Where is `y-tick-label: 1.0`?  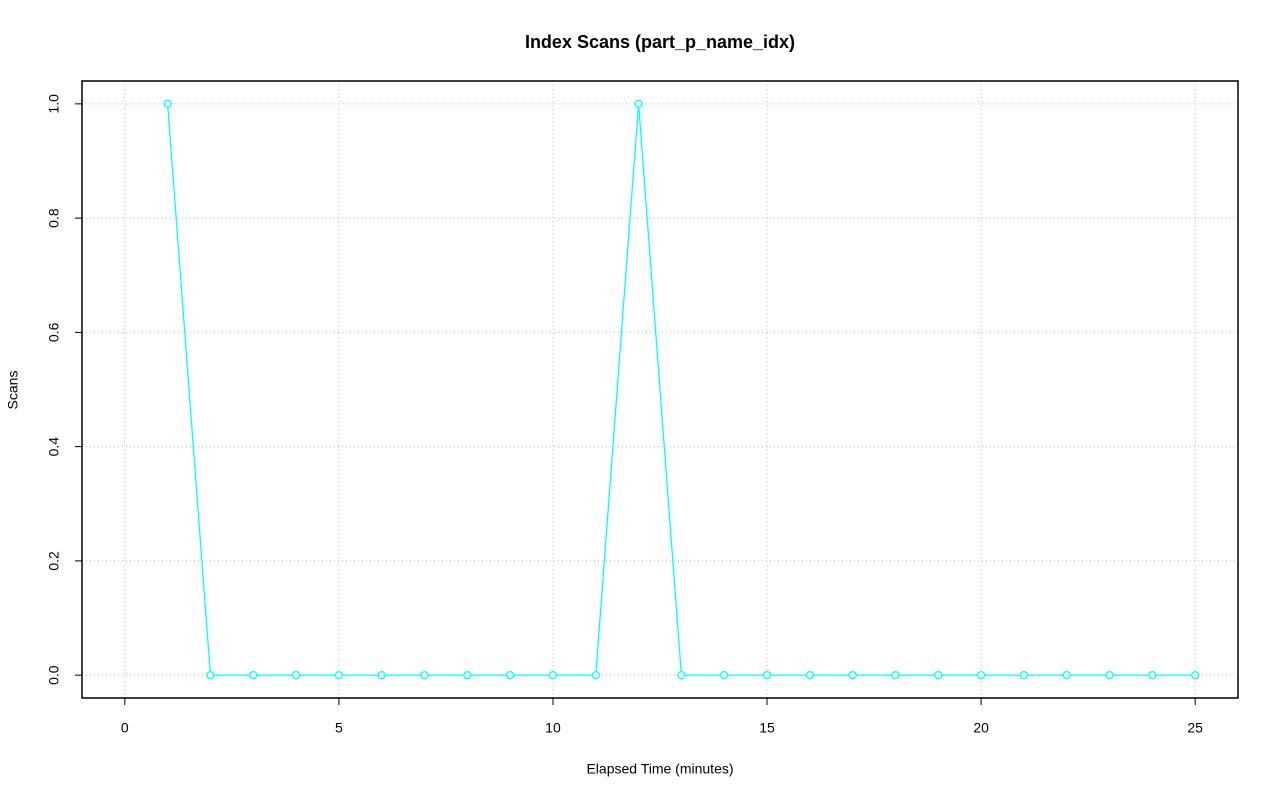 y-tick-label: 1.0 is located at coordinates (54, 104).